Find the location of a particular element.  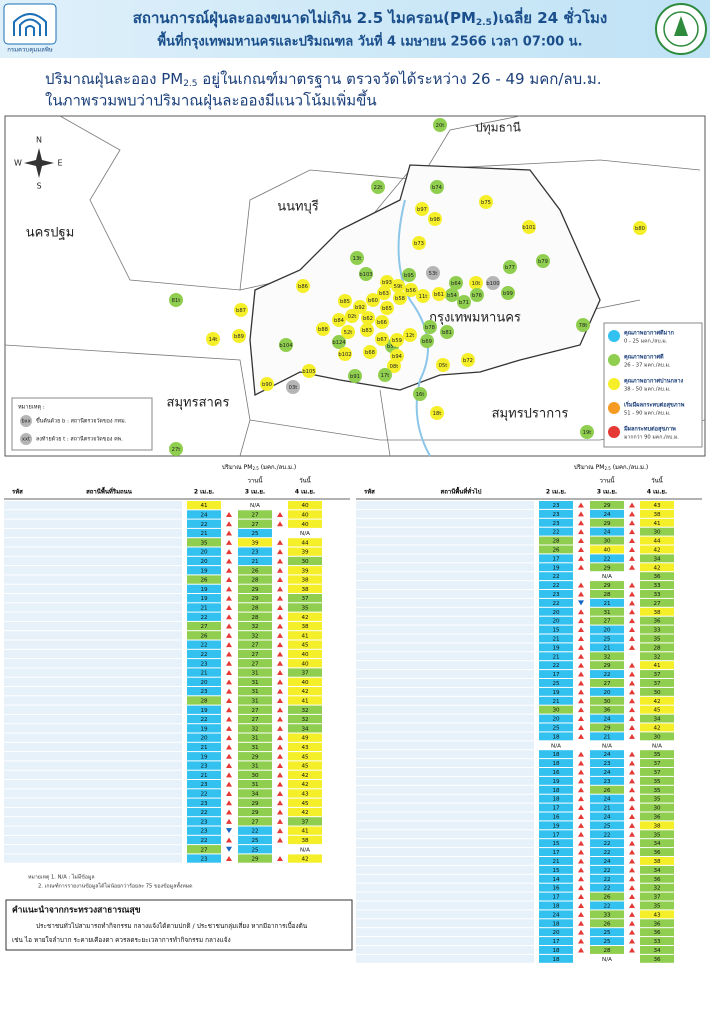

value-text: 16 is located at coordinates (556, 817).